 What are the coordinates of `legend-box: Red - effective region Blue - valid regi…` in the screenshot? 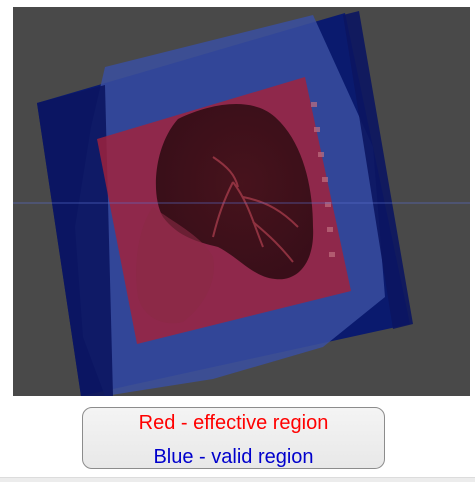 It's located at (233, 438).